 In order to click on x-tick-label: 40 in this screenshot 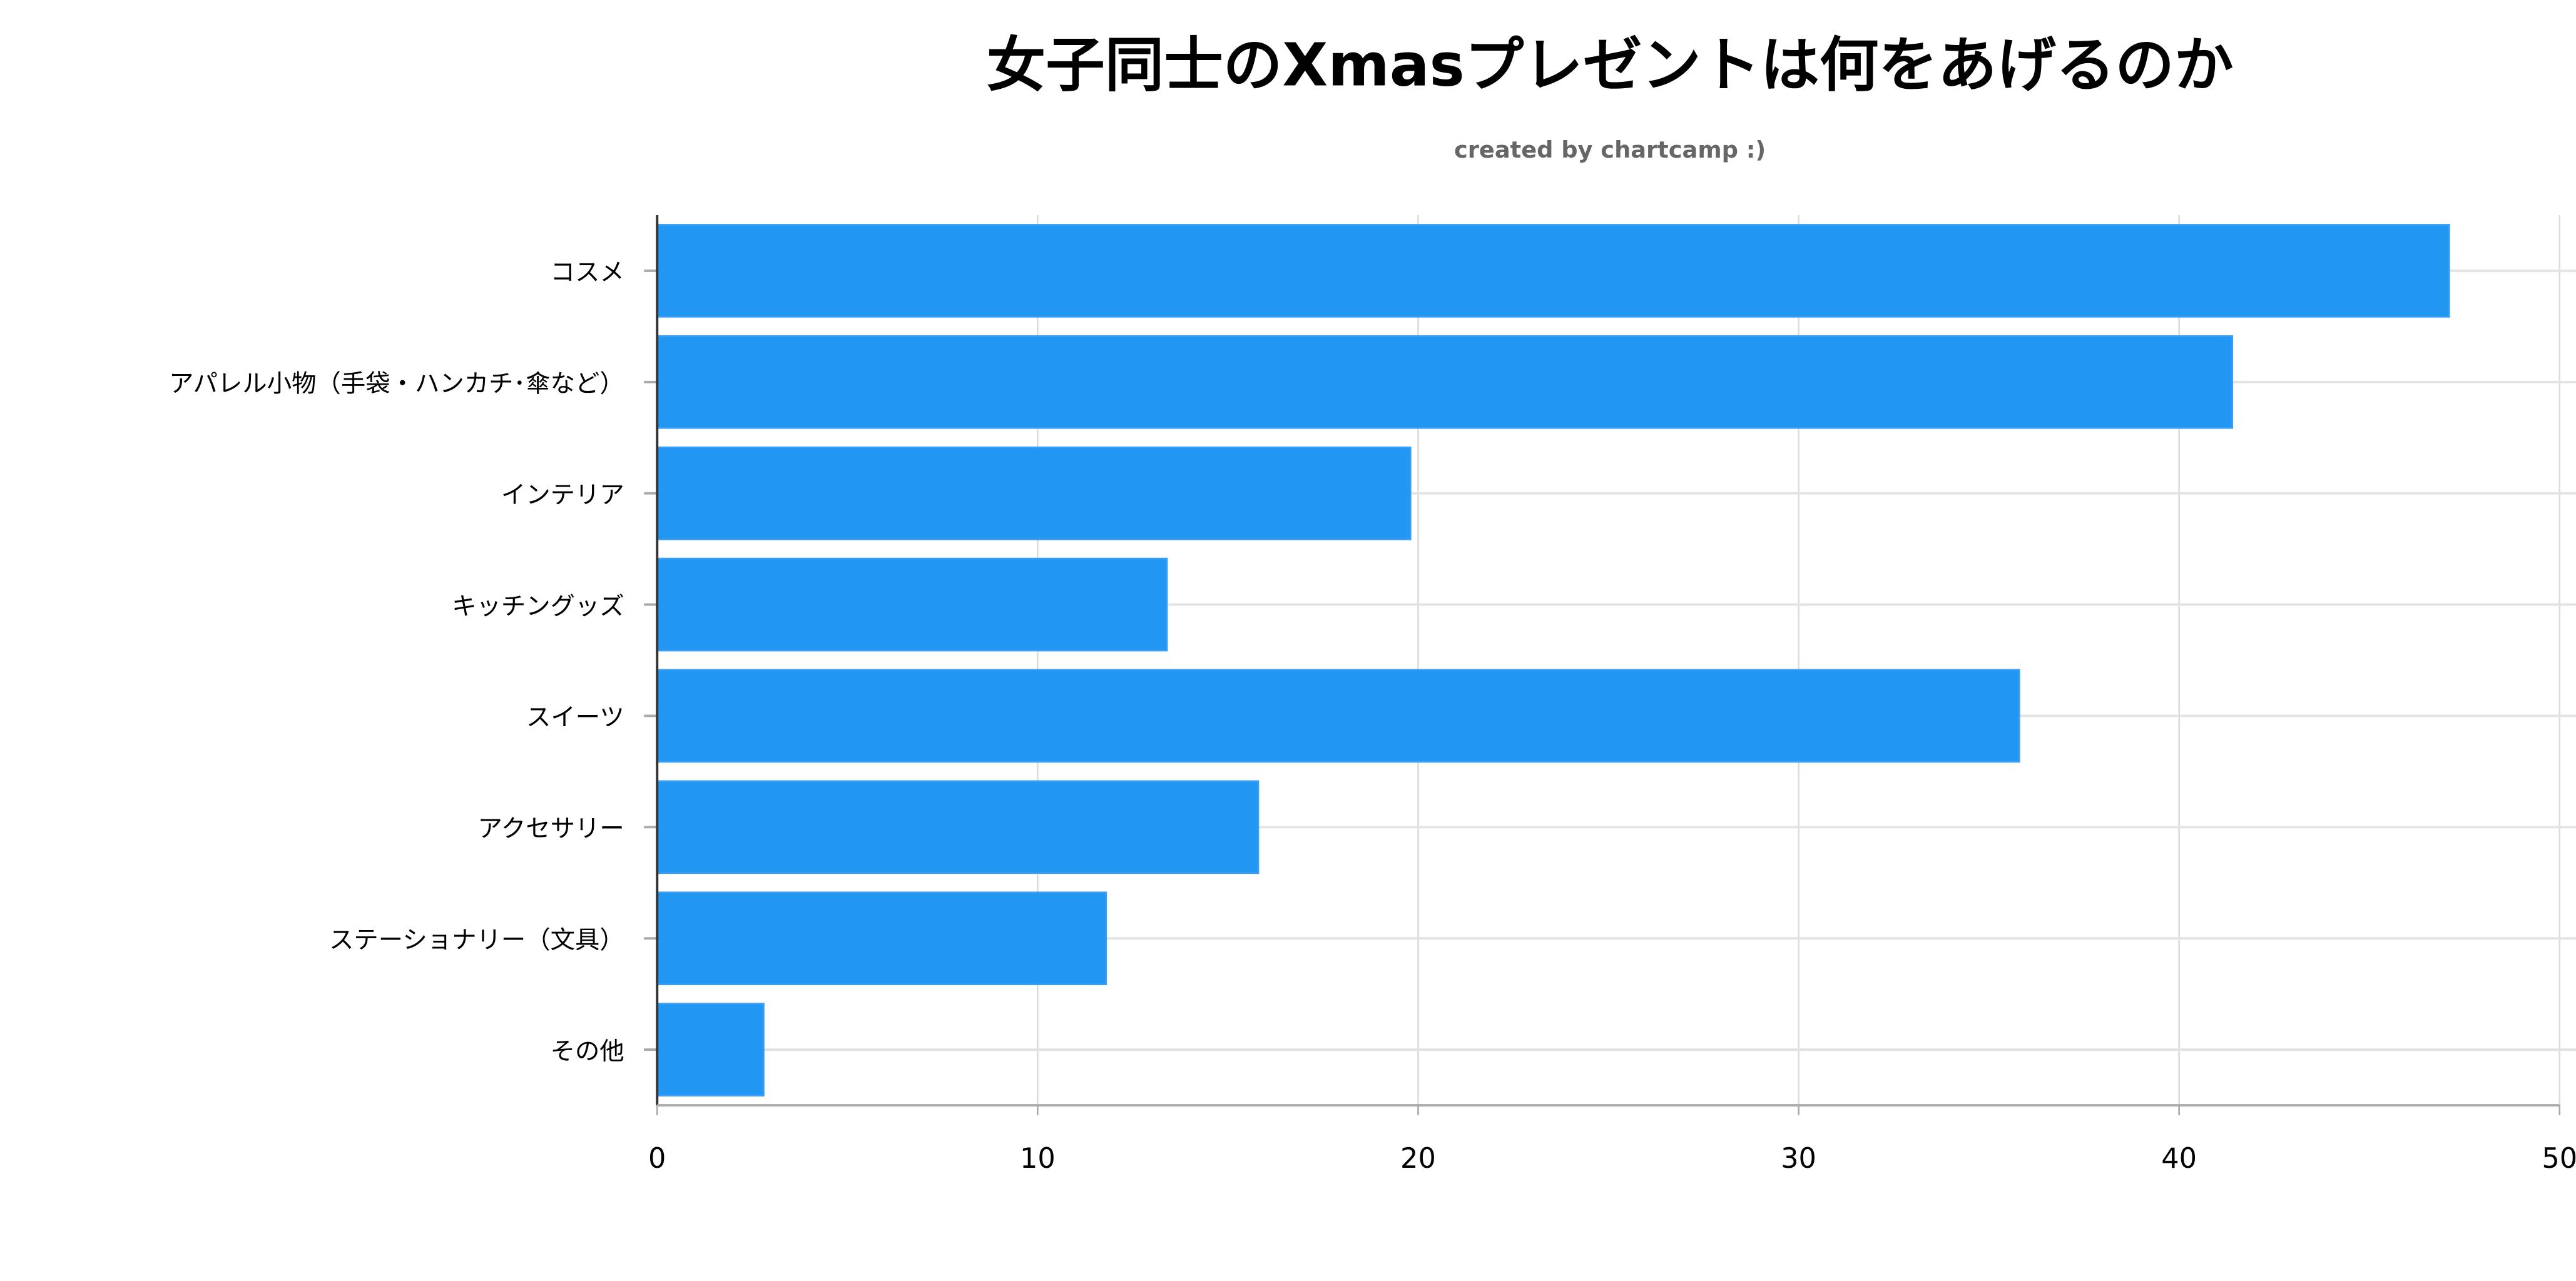, I will do `click(2179, 1158)`.